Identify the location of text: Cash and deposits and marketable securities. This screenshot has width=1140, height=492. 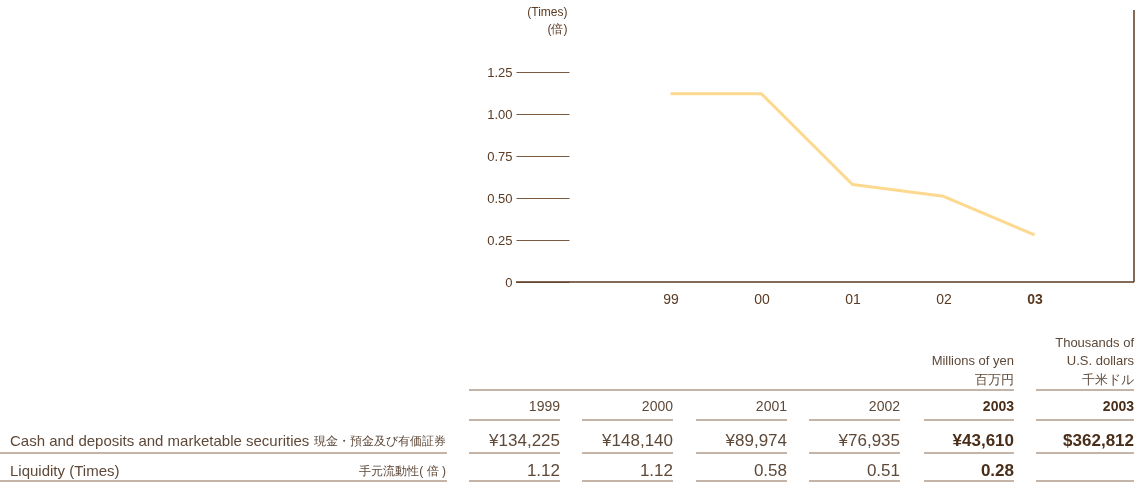
(160, 440).